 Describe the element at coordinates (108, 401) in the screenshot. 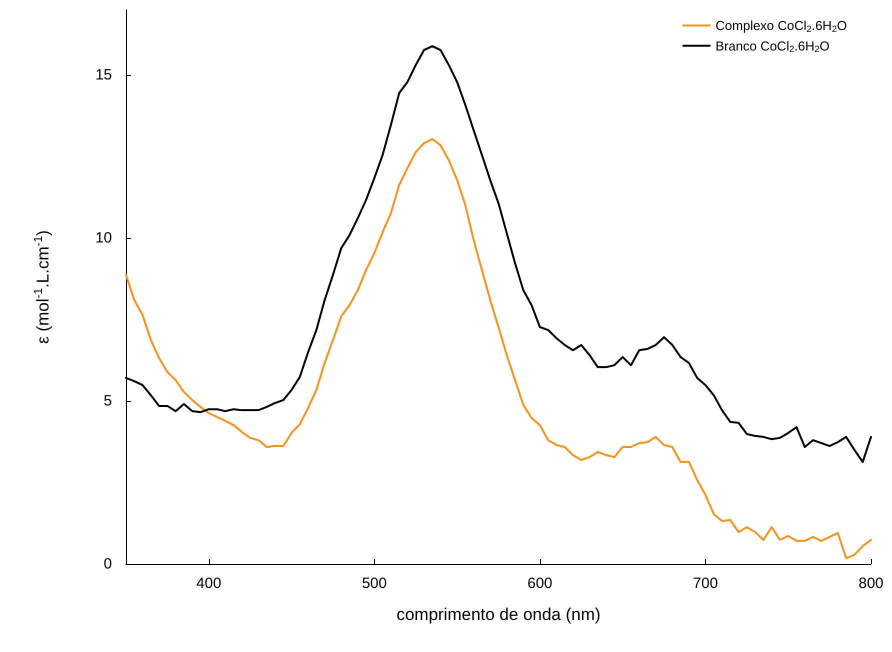

I see `y-tick-label: 5` at that location.